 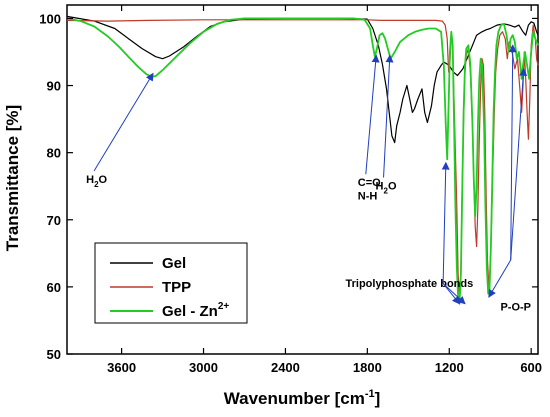 What do you see at coordinates (50, 18) in the screenshot?
I see `y-tick-label: 100` at bounding box center [50, 18].